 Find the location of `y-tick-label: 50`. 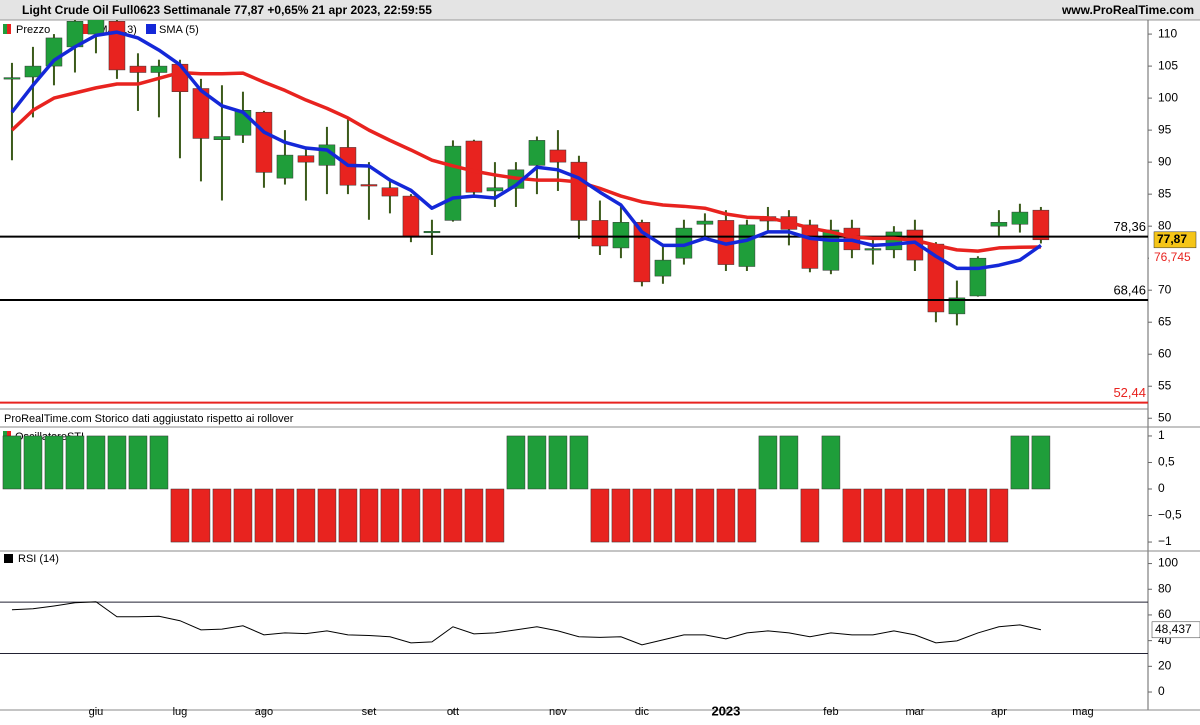

y-tick-label: 50 is located at coordinates (1165, 417).